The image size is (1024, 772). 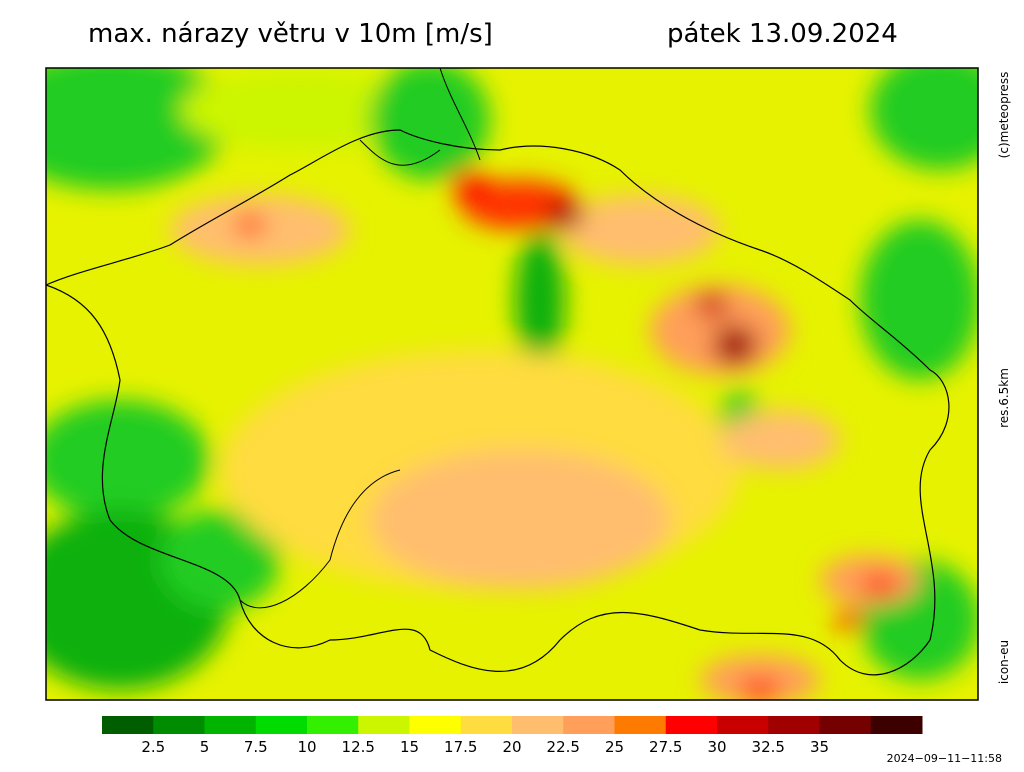 I want to click on legend-label: 30, so click(x=716, y=747).